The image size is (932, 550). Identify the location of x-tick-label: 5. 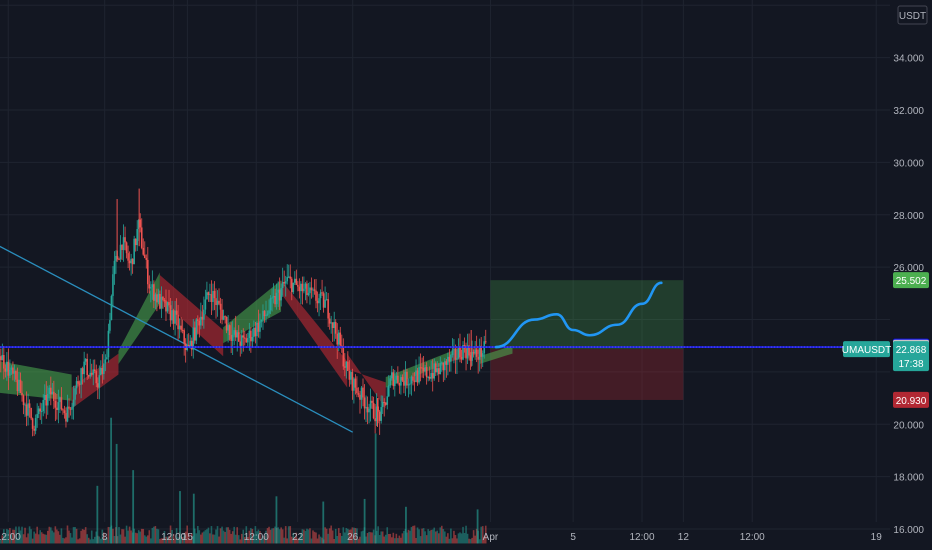
(573, 537).